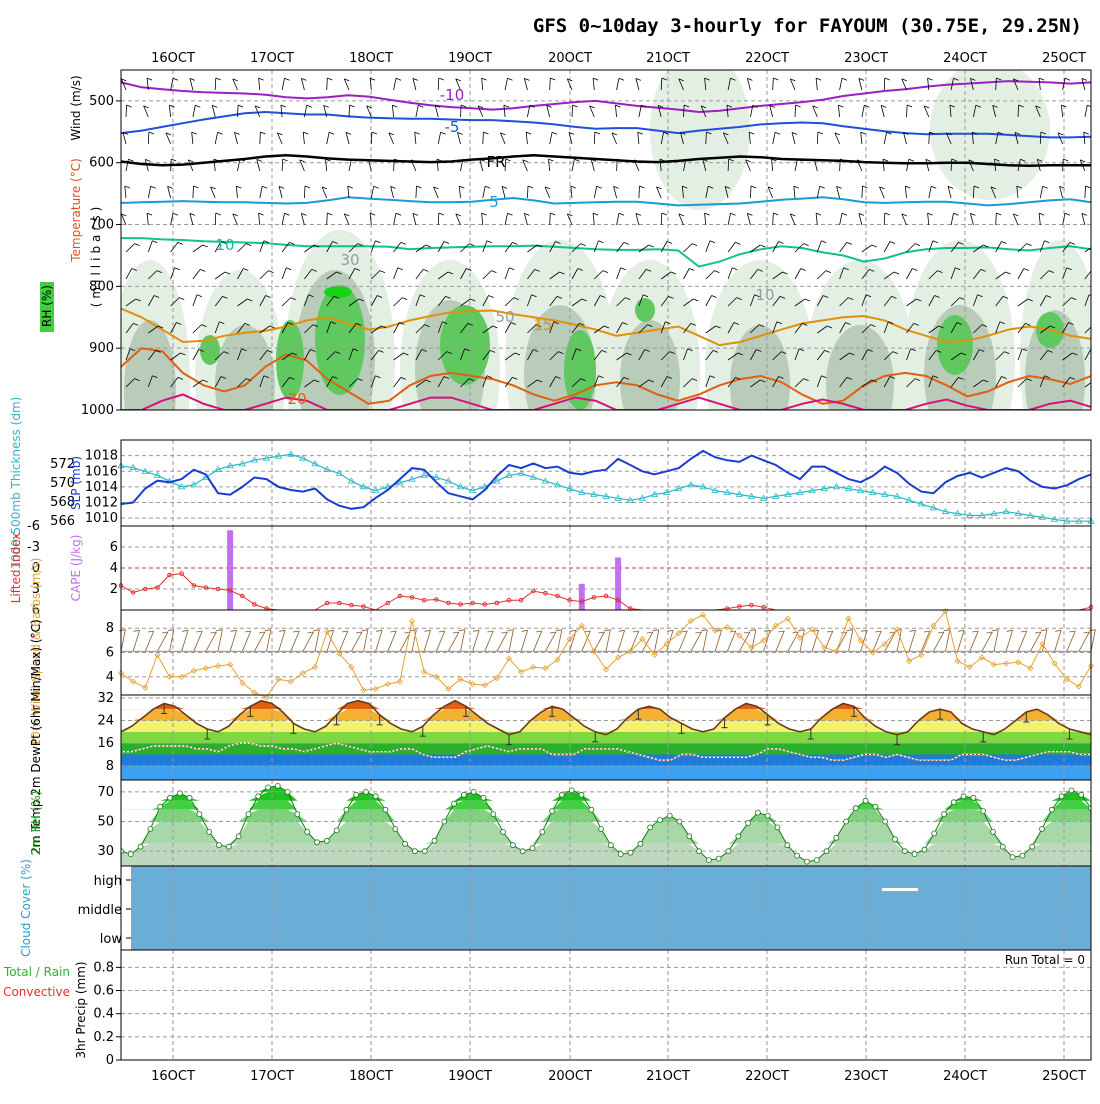 The height and width of the screenshot is (1104, 1100). I want to click on cape-bar, so click(230, 570).